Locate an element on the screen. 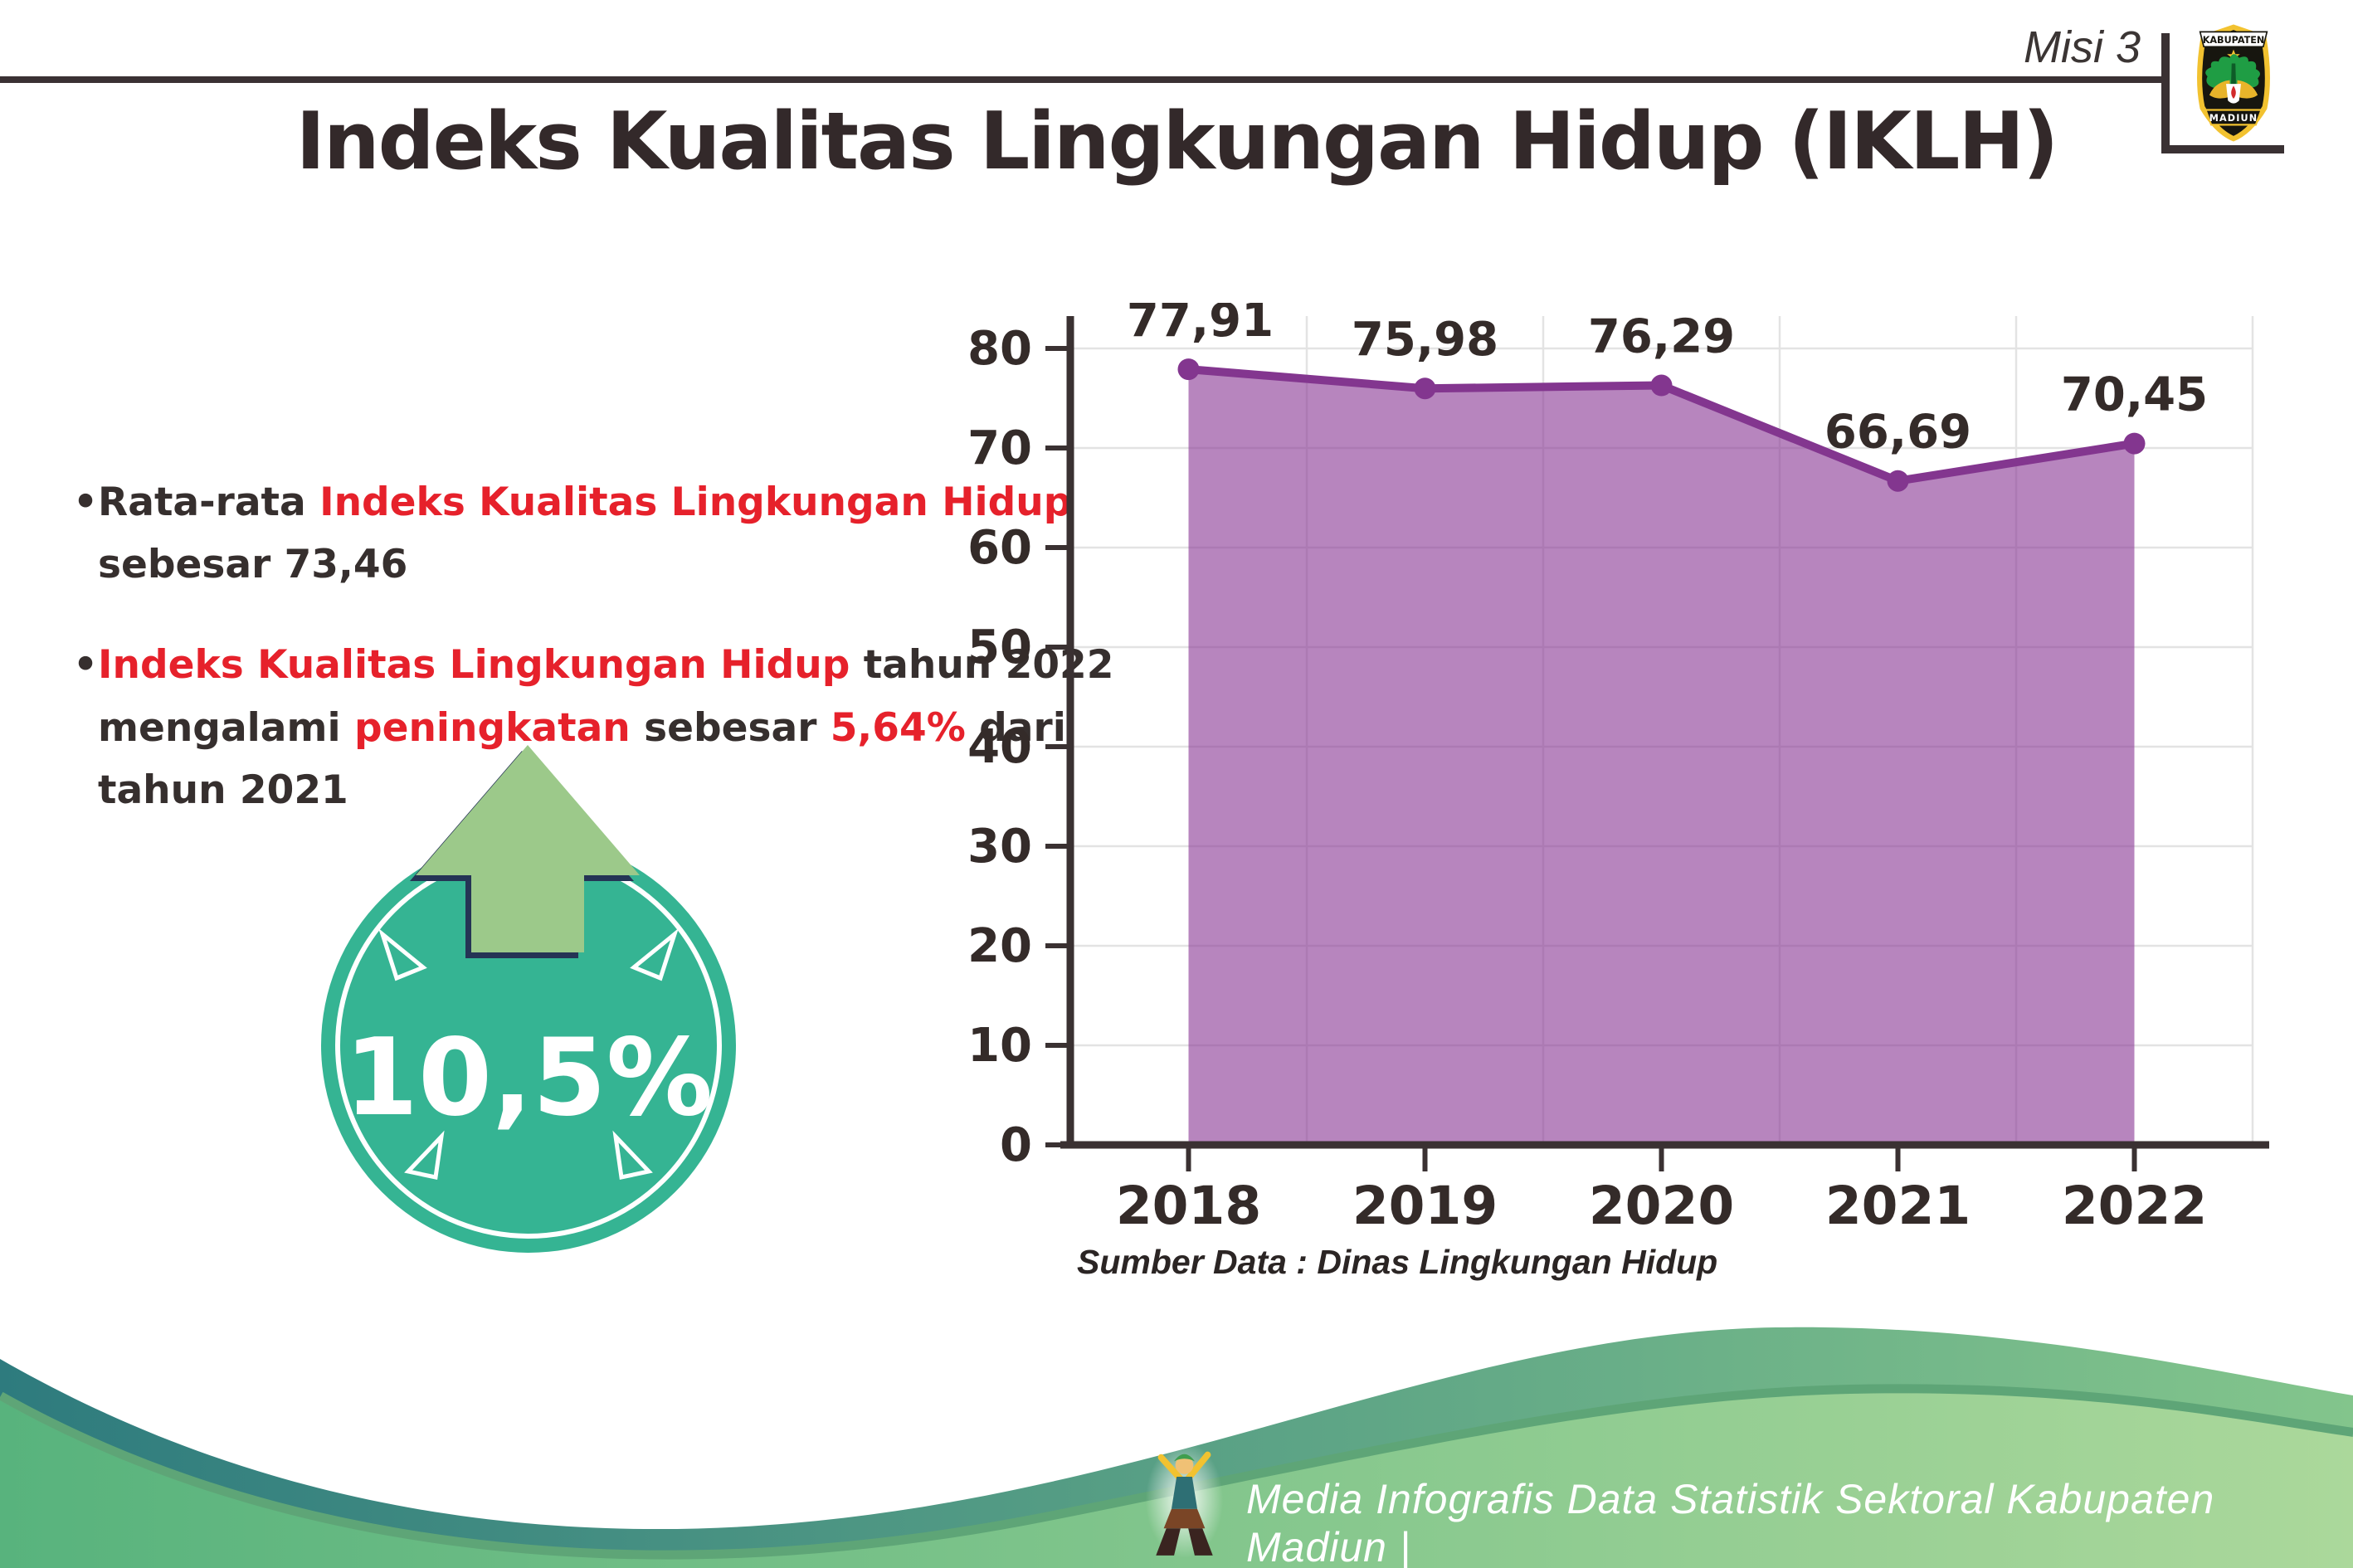  seal-left-wing is located at coordinates (2219, 89).